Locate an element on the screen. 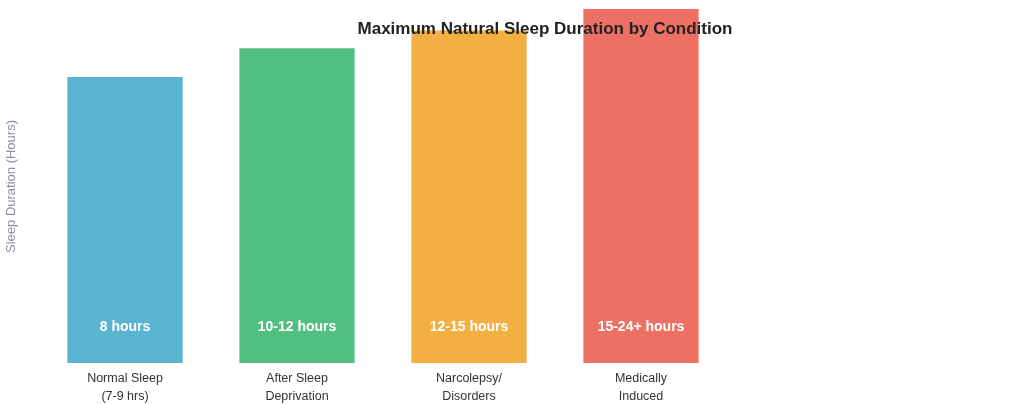 The height and width of the screenshot is (404, 1024). data-label: 15-24+ hours is located at coordinates (641, 326).